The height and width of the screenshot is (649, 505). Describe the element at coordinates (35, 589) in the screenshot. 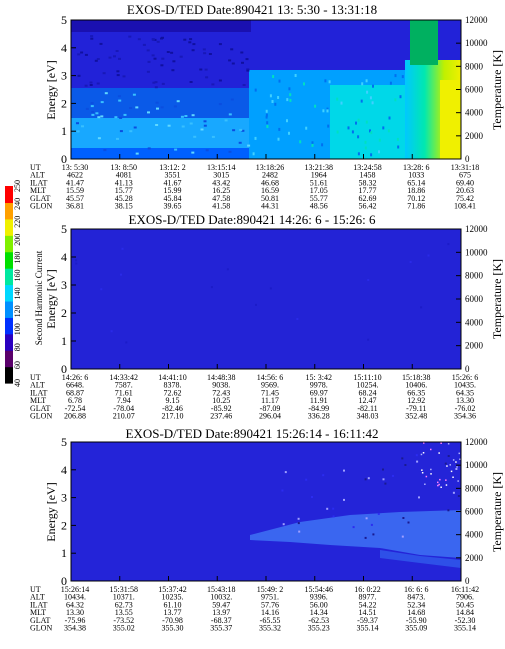

I see `table-row-label: UT` at that location.